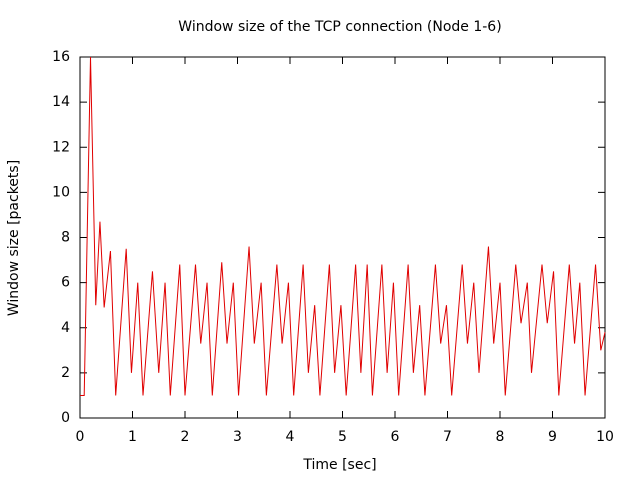 The height and width of the screenshot is (480, 640). What do you see at coordinates (185, 437) in the screenshot?
I see `x-tick-label: 2` at bounding box center [185, 437].